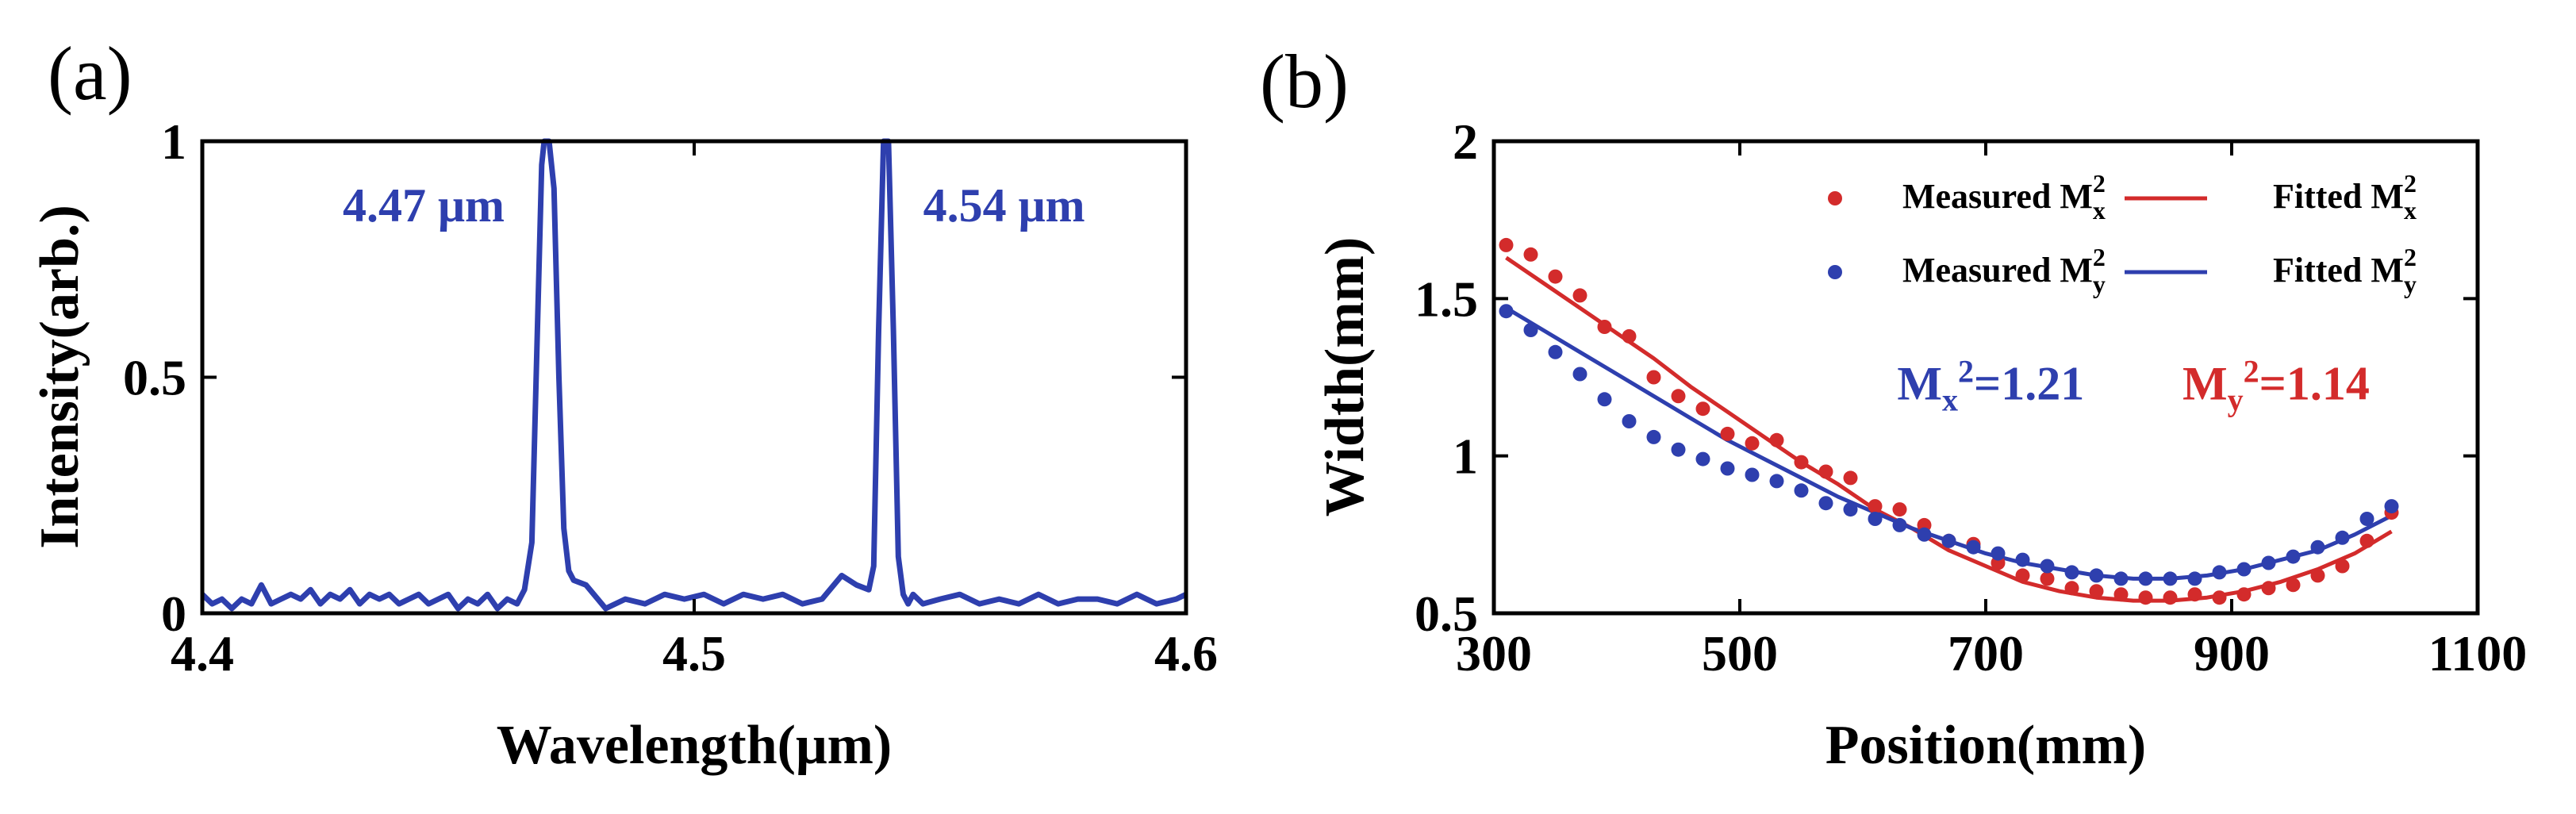 This screenshot has width=2576, height=814. Describe the element at coordinates (424, 205) in the screenshot. I see `peak-label-1: 4.47 μm` at that location.